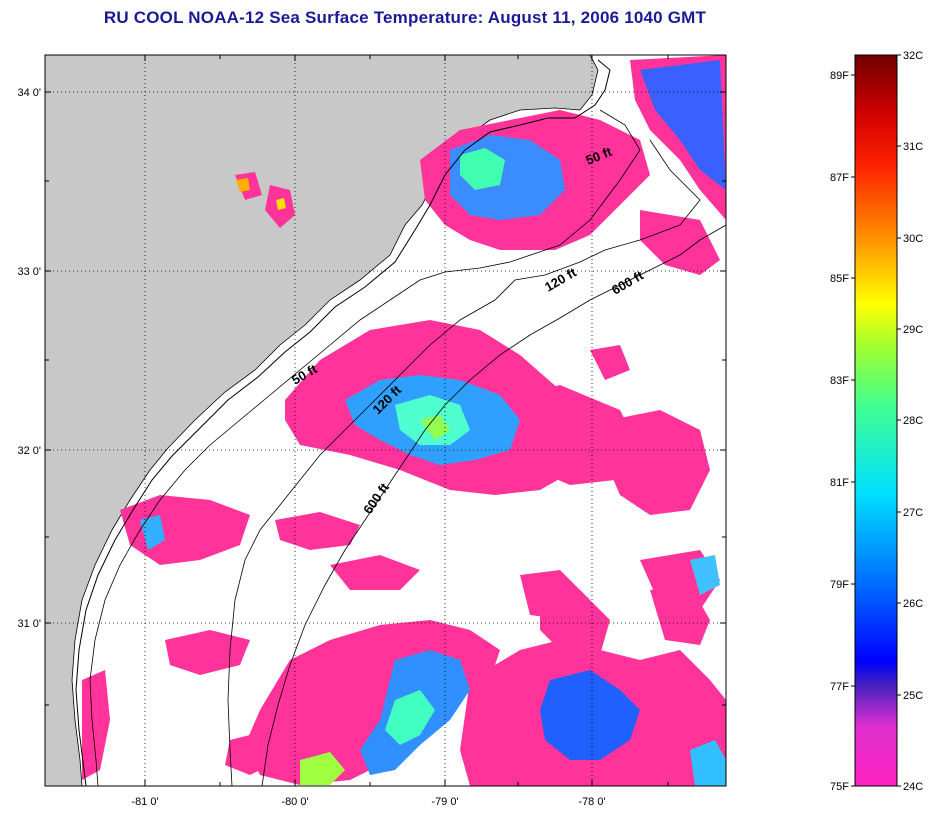 Image resolution: width=936 pixels, height=817 pixels. I want to click on colorbar-c-27: 27C, so click(913, 513).